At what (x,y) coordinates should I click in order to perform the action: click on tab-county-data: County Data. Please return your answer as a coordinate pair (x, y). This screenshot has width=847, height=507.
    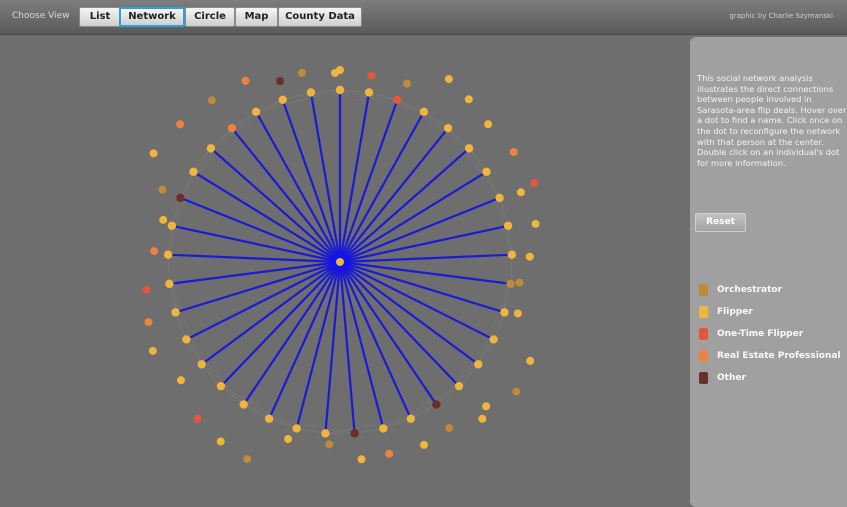
    Looking at the image, I should click on (320, 17).